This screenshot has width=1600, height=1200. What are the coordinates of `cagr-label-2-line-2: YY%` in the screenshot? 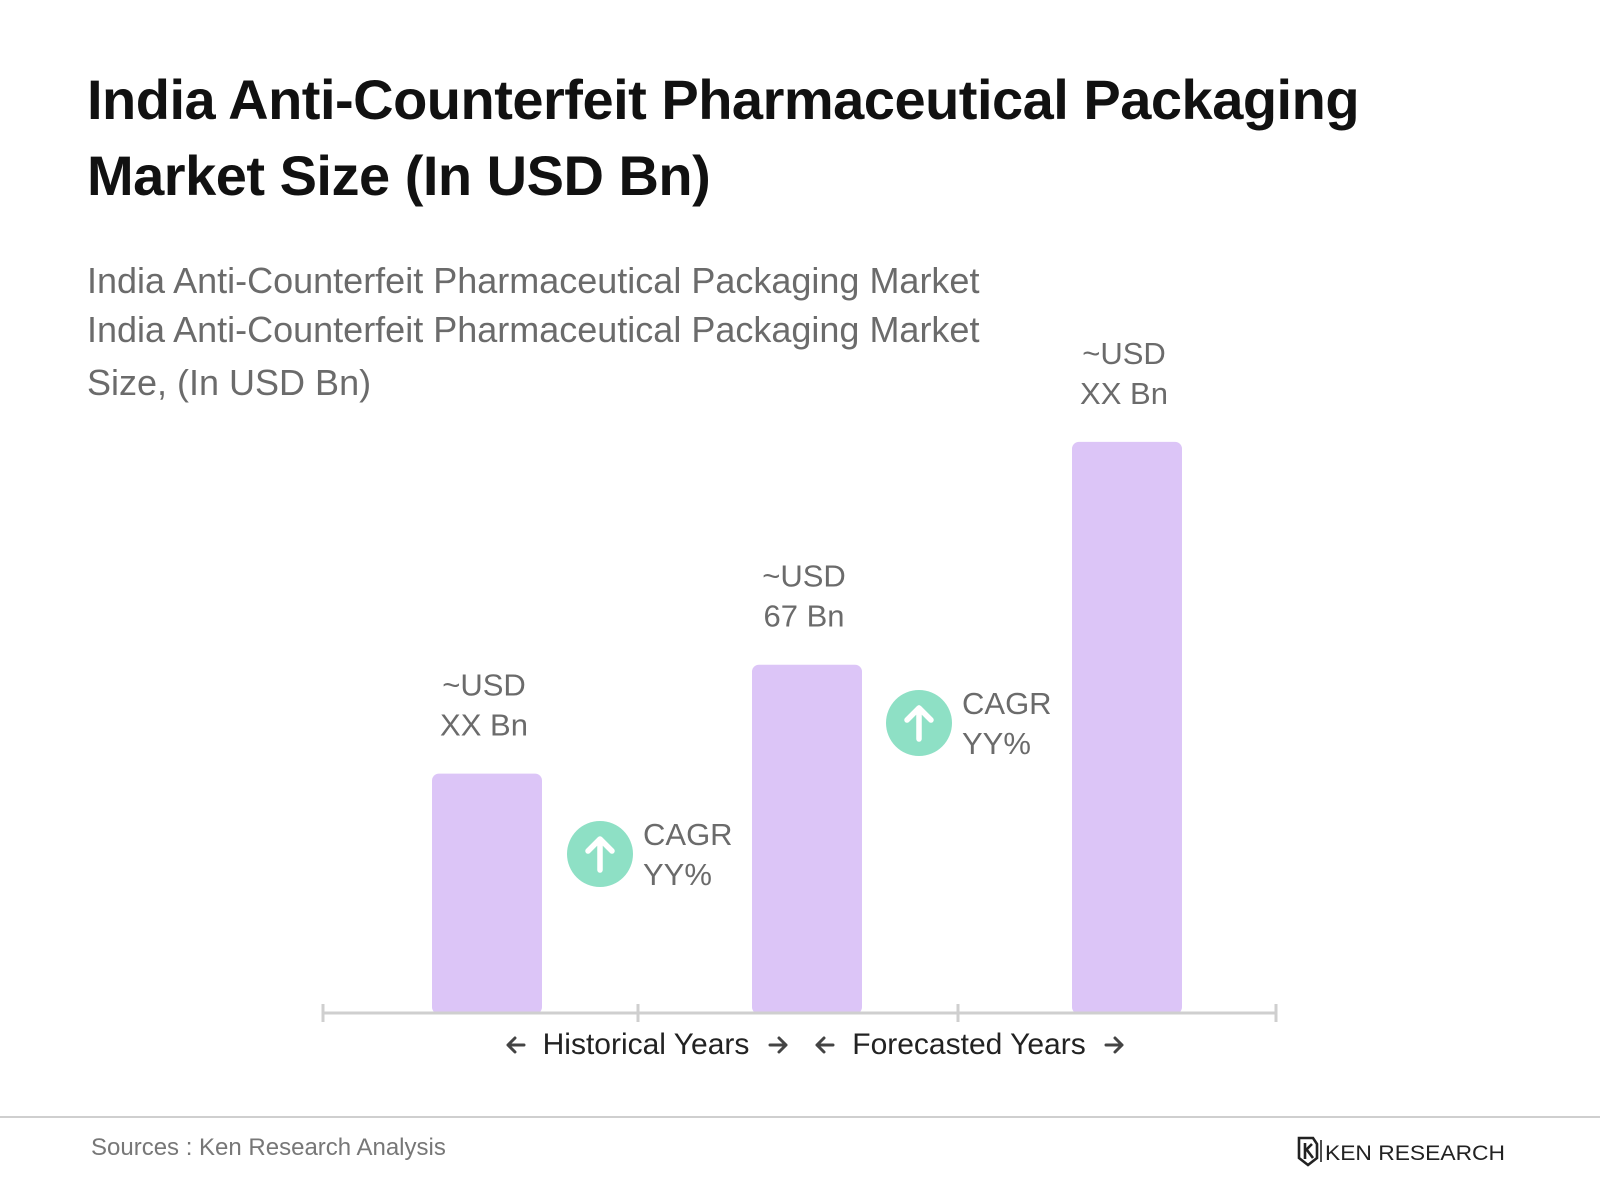 It's located at (996, 743).